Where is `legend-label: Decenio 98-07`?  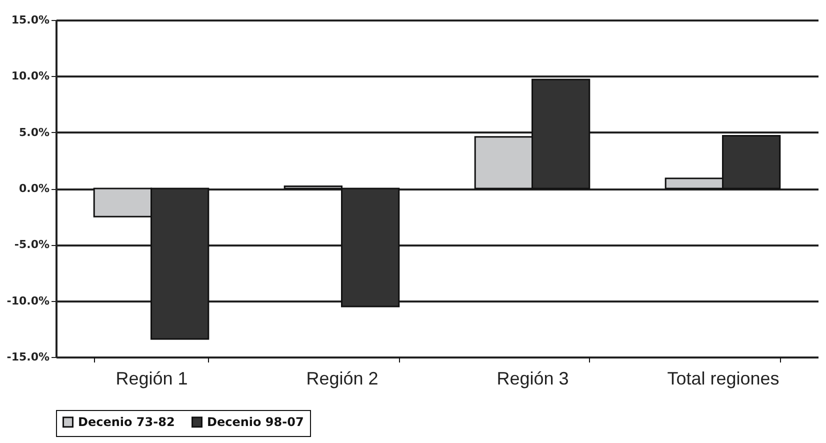
legend-label: Decenio 98-07 is located at coordinates (255, 422).